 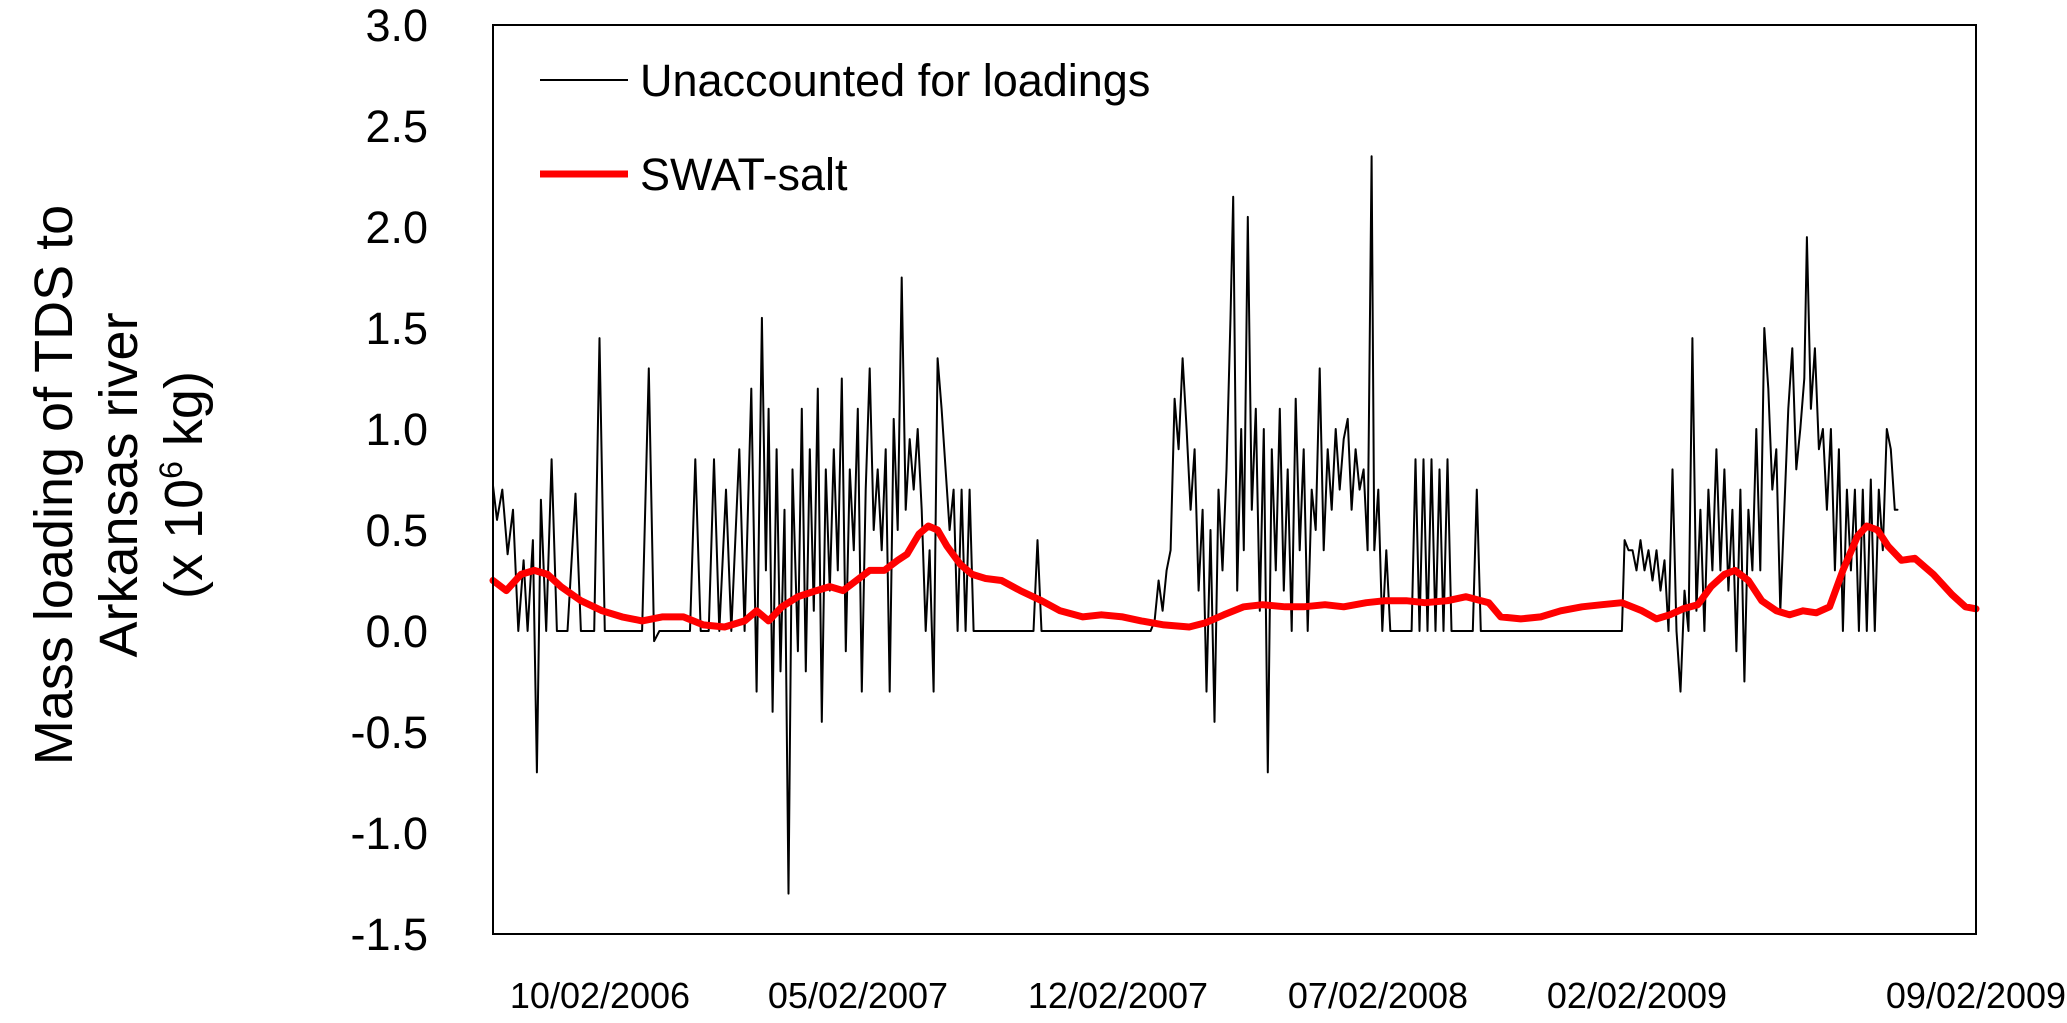 I want to click on y-tick-label: 1.0, so click(x=396, y=429).